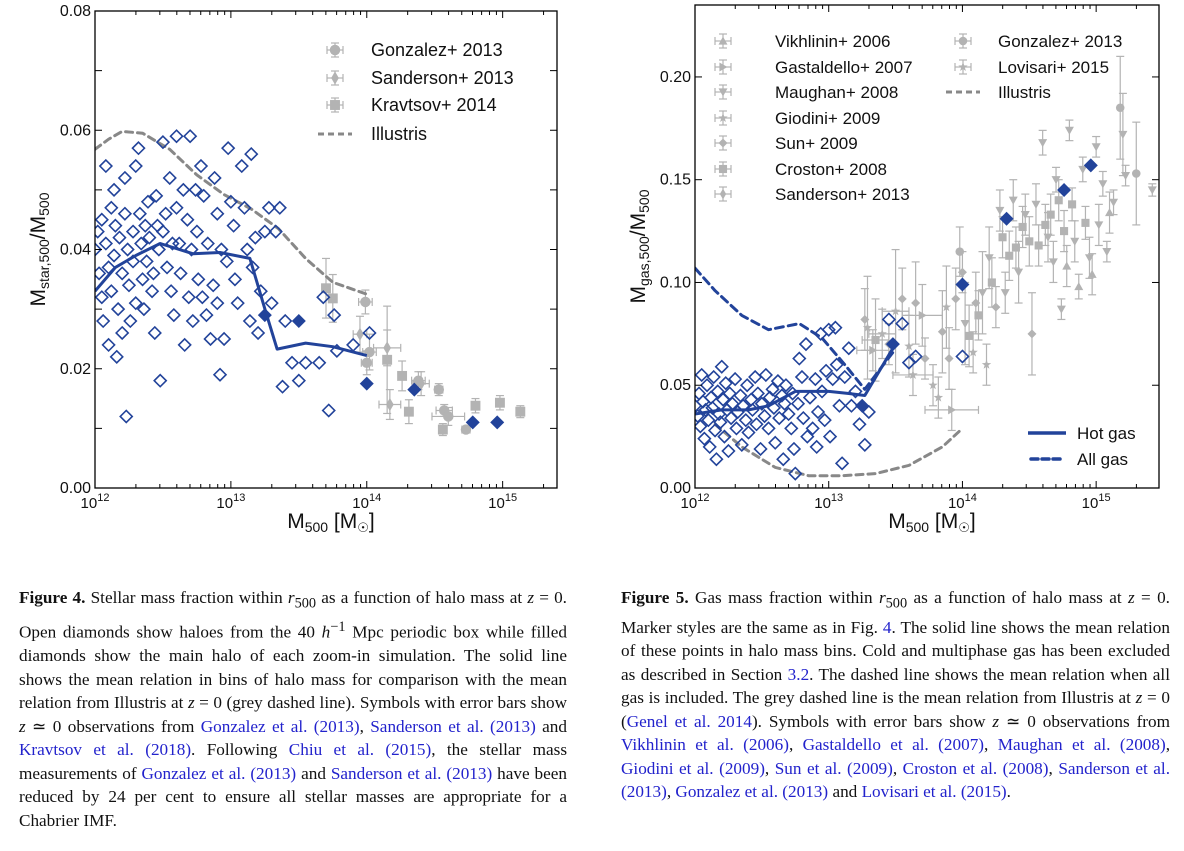 Image resolution: width=1184 pixels, height=851 pixels. I want to click on legend-label: Illustris, so click(1024, 92).